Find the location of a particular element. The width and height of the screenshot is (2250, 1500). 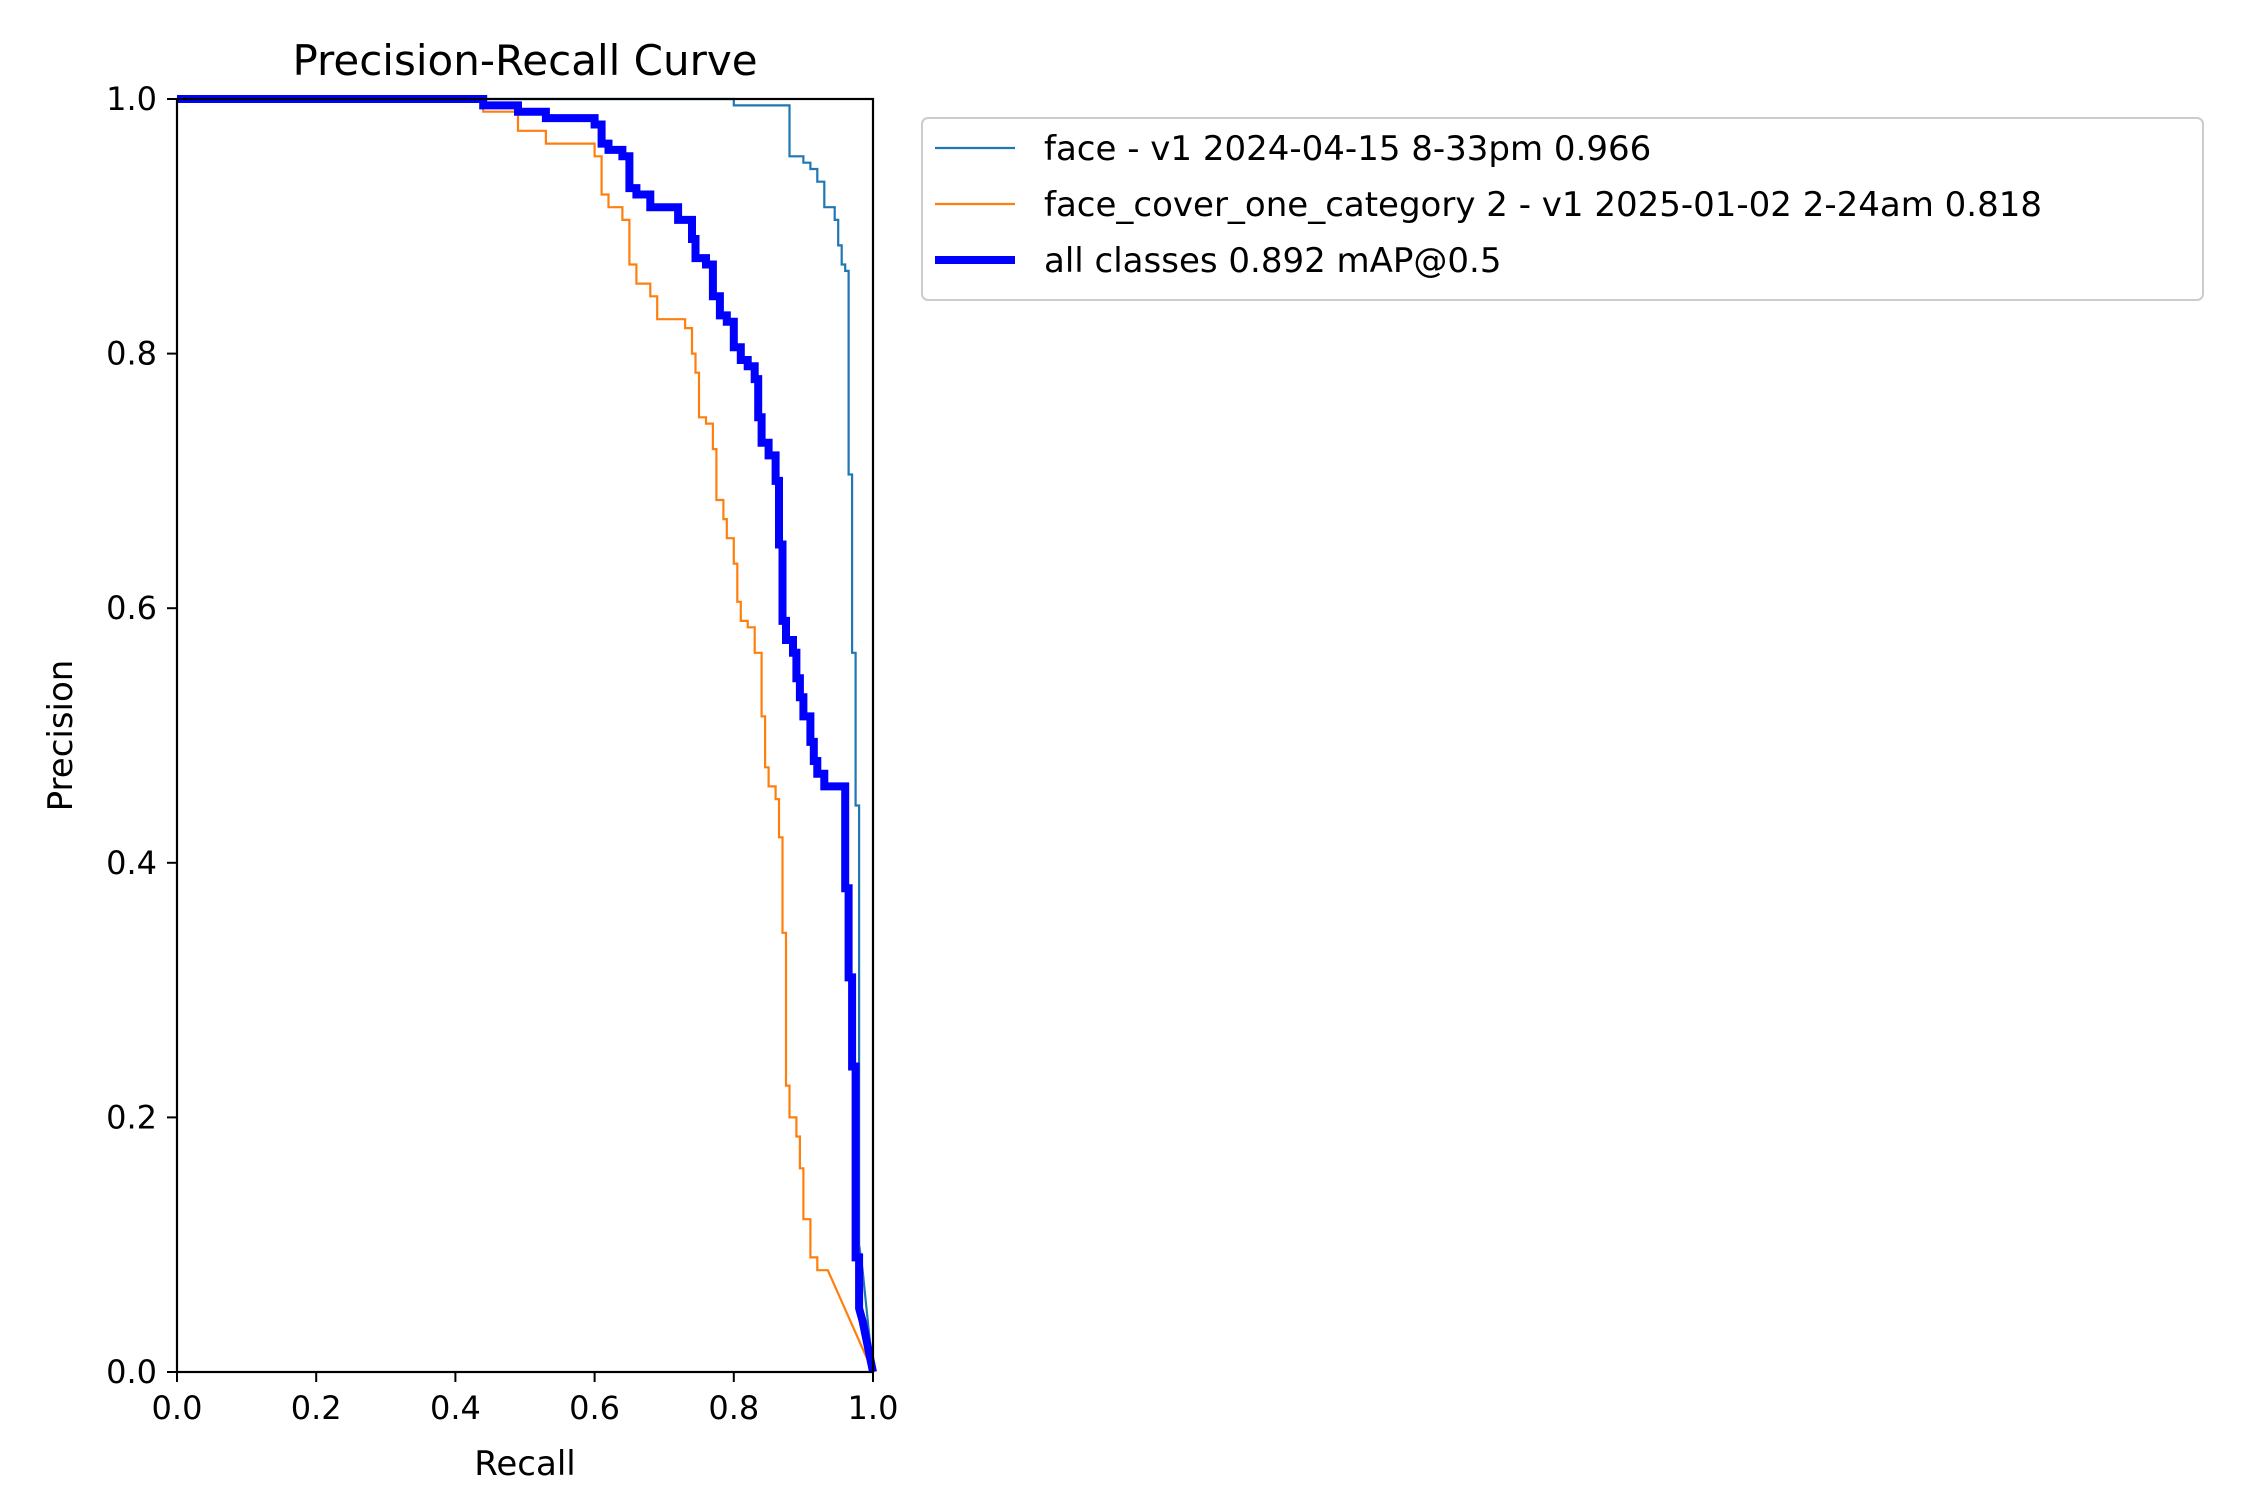

x-tick-label: 1.0 is located at coordinates (873, 1408).